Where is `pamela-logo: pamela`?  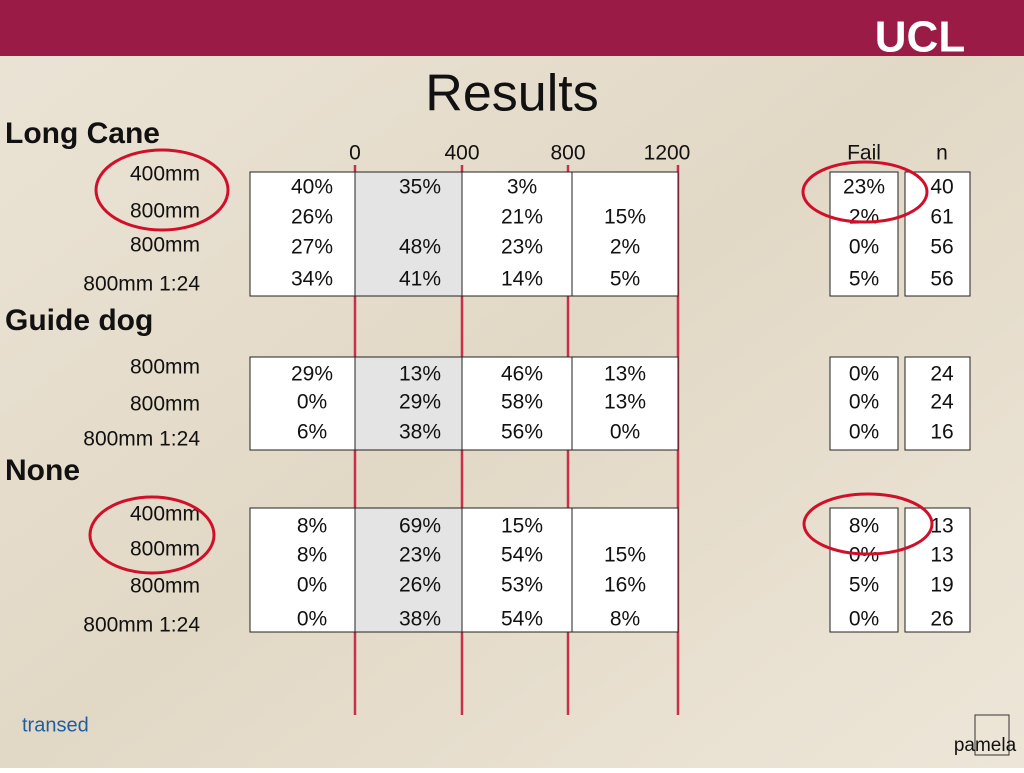 pamela-logo: pamela is located at coordinates (985, 745).